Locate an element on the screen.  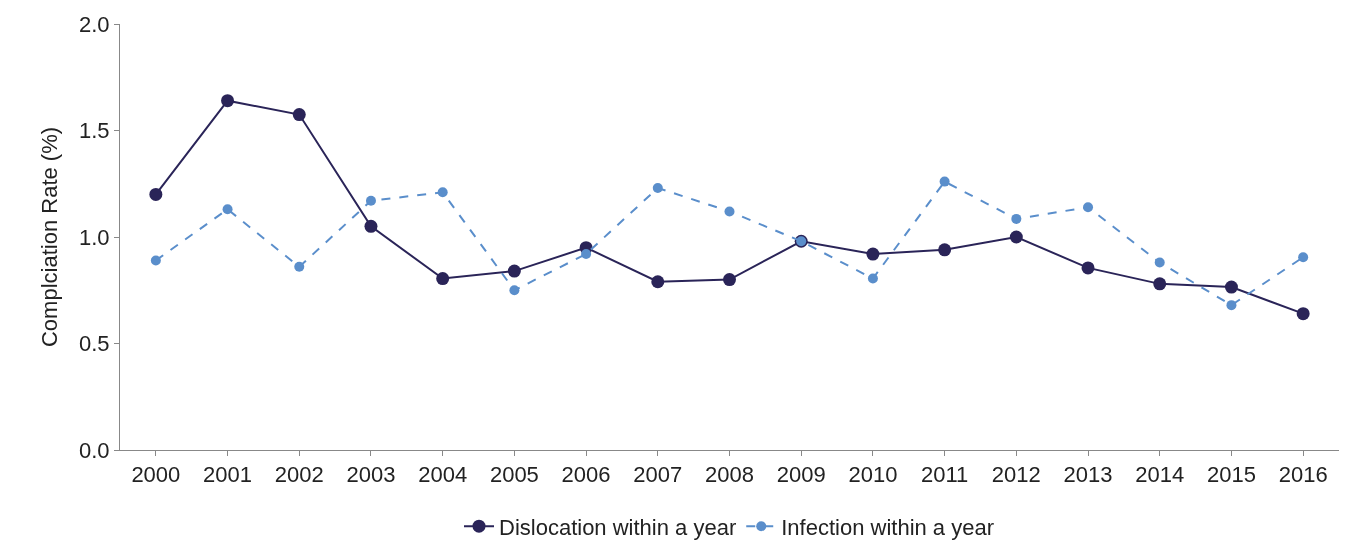
legend-label: Infection within a year is located at coordinates (888, 527).